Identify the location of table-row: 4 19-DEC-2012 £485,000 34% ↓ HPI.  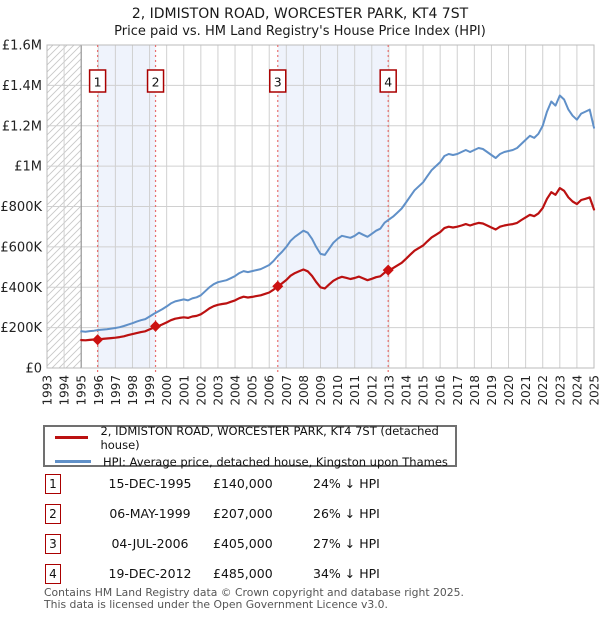
(305, 577).